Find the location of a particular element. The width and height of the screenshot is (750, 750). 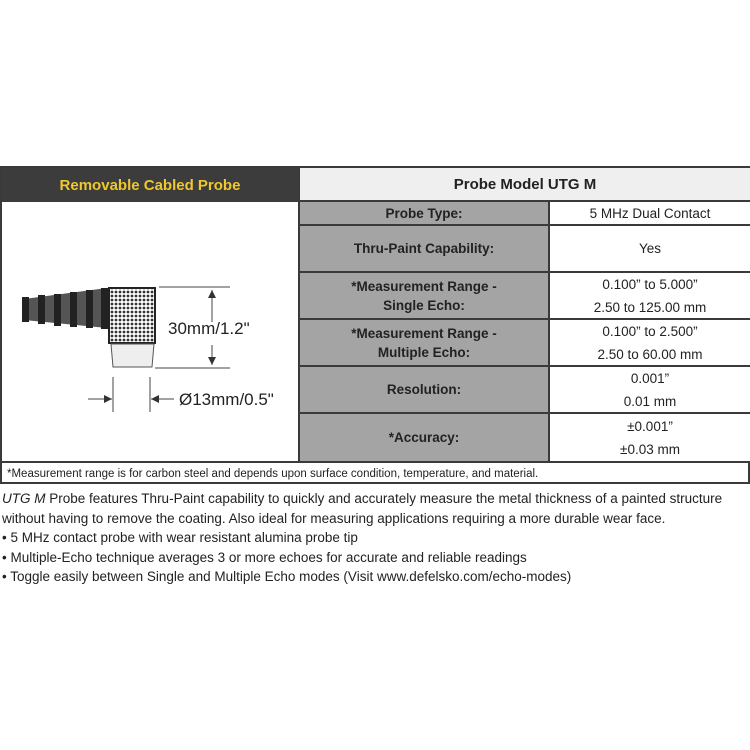

spec-label-range-single: *Measurement Range - Single Echo: is located at coordinates (423, 296).